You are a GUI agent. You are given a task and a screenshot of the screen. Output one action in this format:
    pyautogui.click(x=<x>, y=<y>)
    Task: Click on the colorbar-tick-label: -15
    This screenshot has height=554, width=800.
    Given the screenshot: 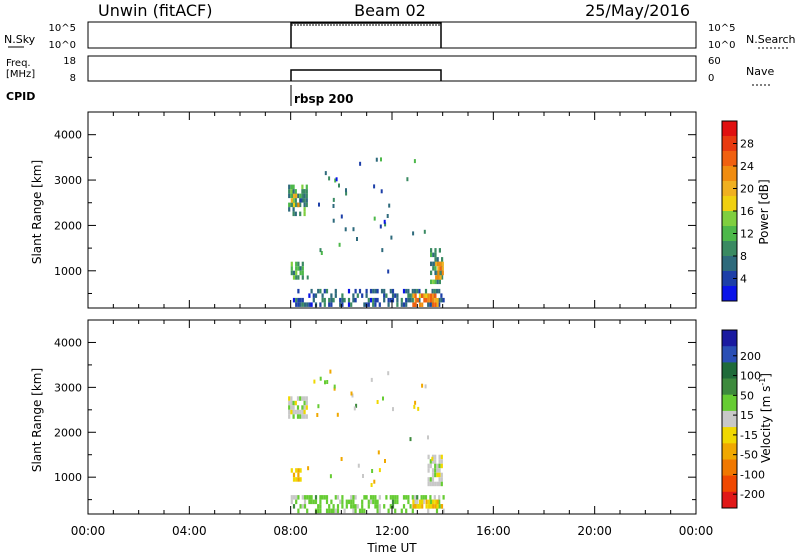 What is the action you would take?
    pyautogui.click(x=749, y=435)
    